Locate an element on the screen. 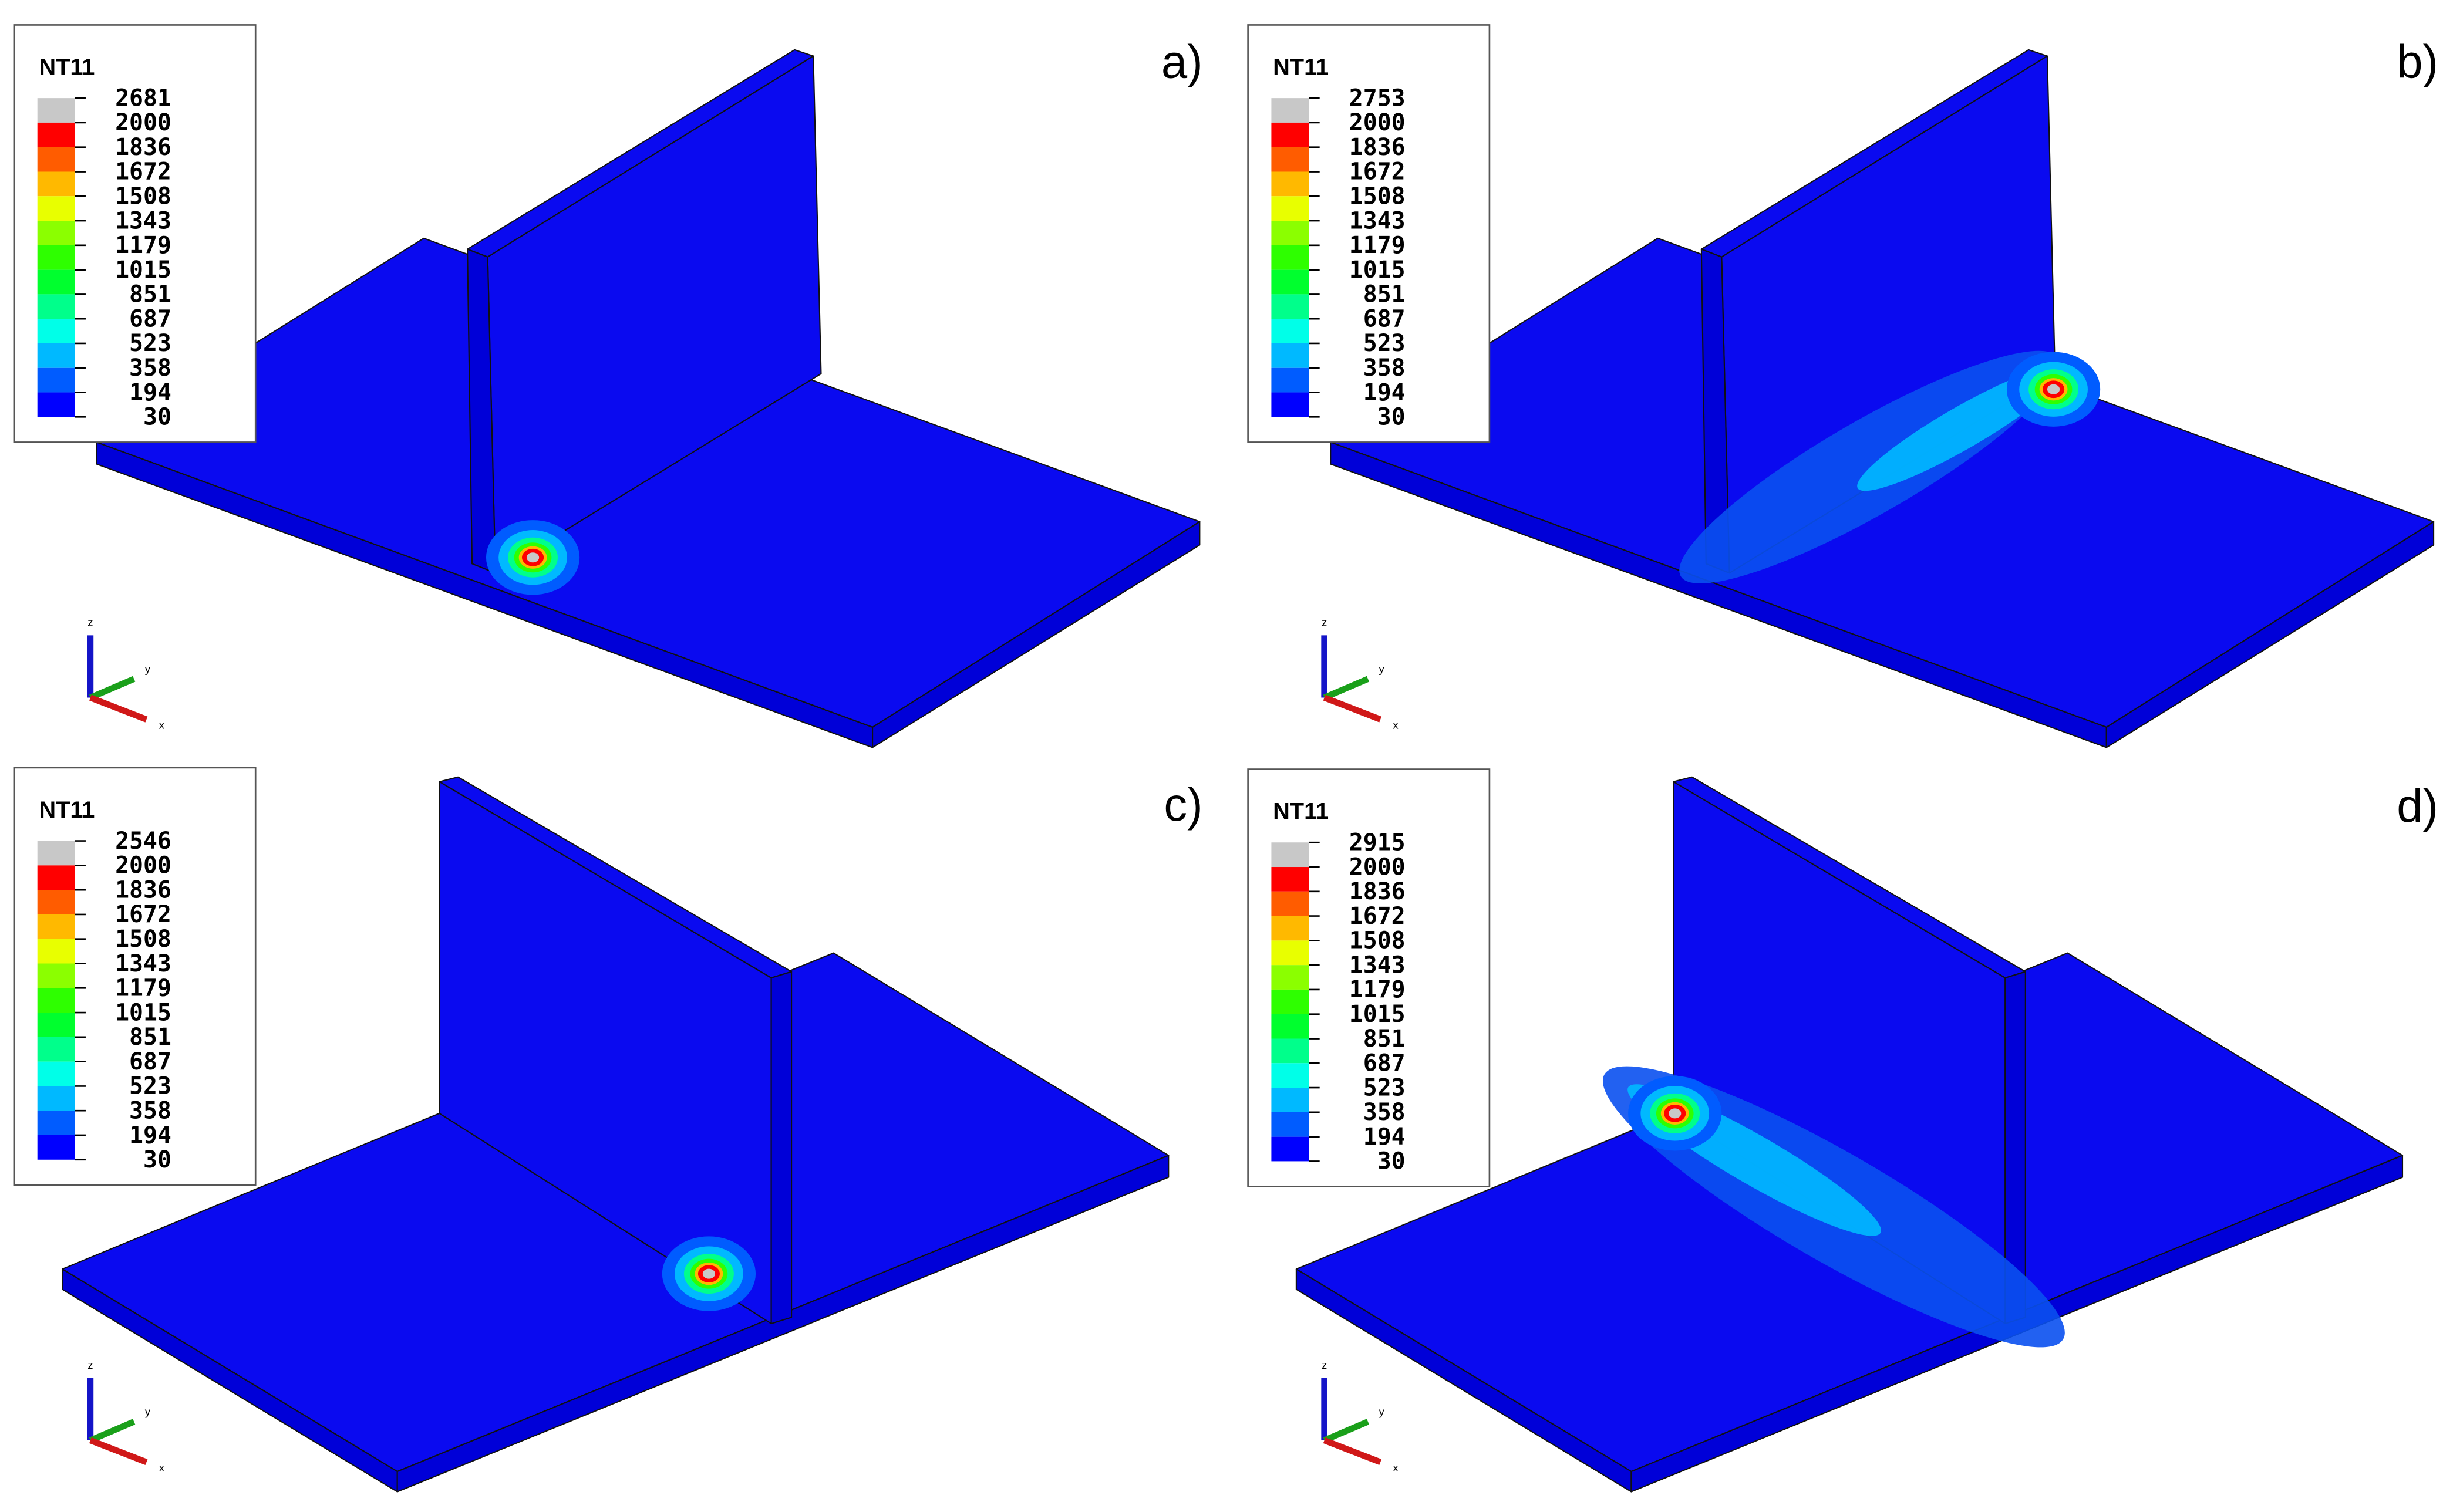 The image size is (2443, 1512). web-edge is located at coordinates (781, 1148).